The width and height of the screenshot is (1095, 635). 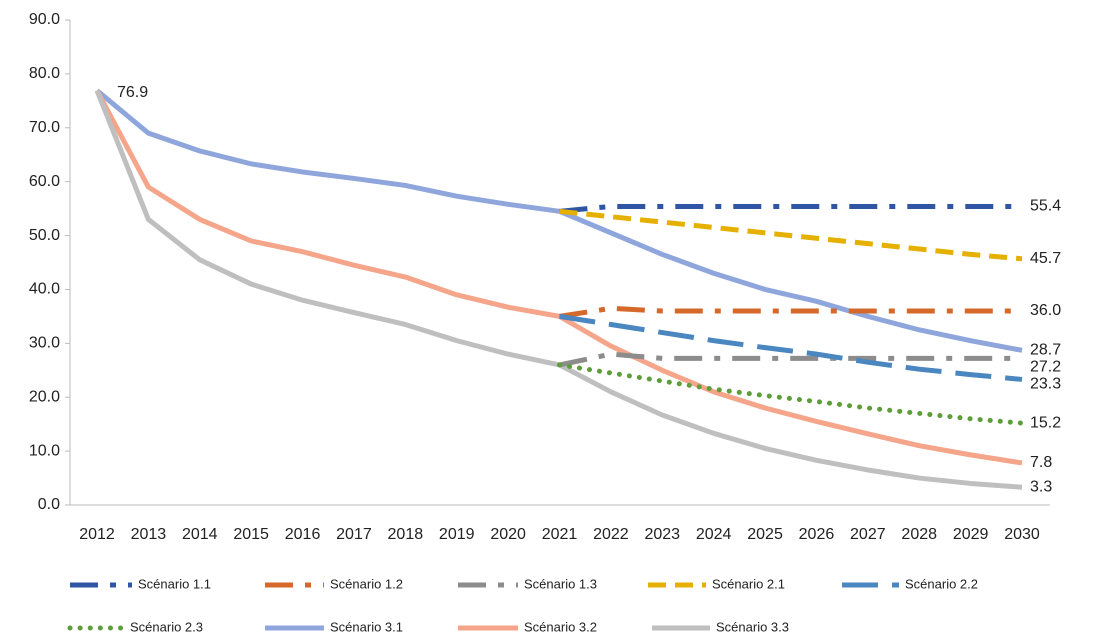 What do you see at coordinates (44, 127) in the screenshot?
I see `y-tick-label: 70.0` at bounding box center [44, 127].